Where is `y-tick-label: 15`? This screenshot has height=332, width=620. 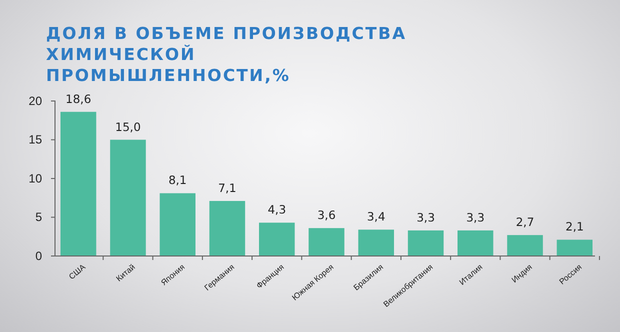 y-tick-label: 15 is located at coordinates (35, 139).